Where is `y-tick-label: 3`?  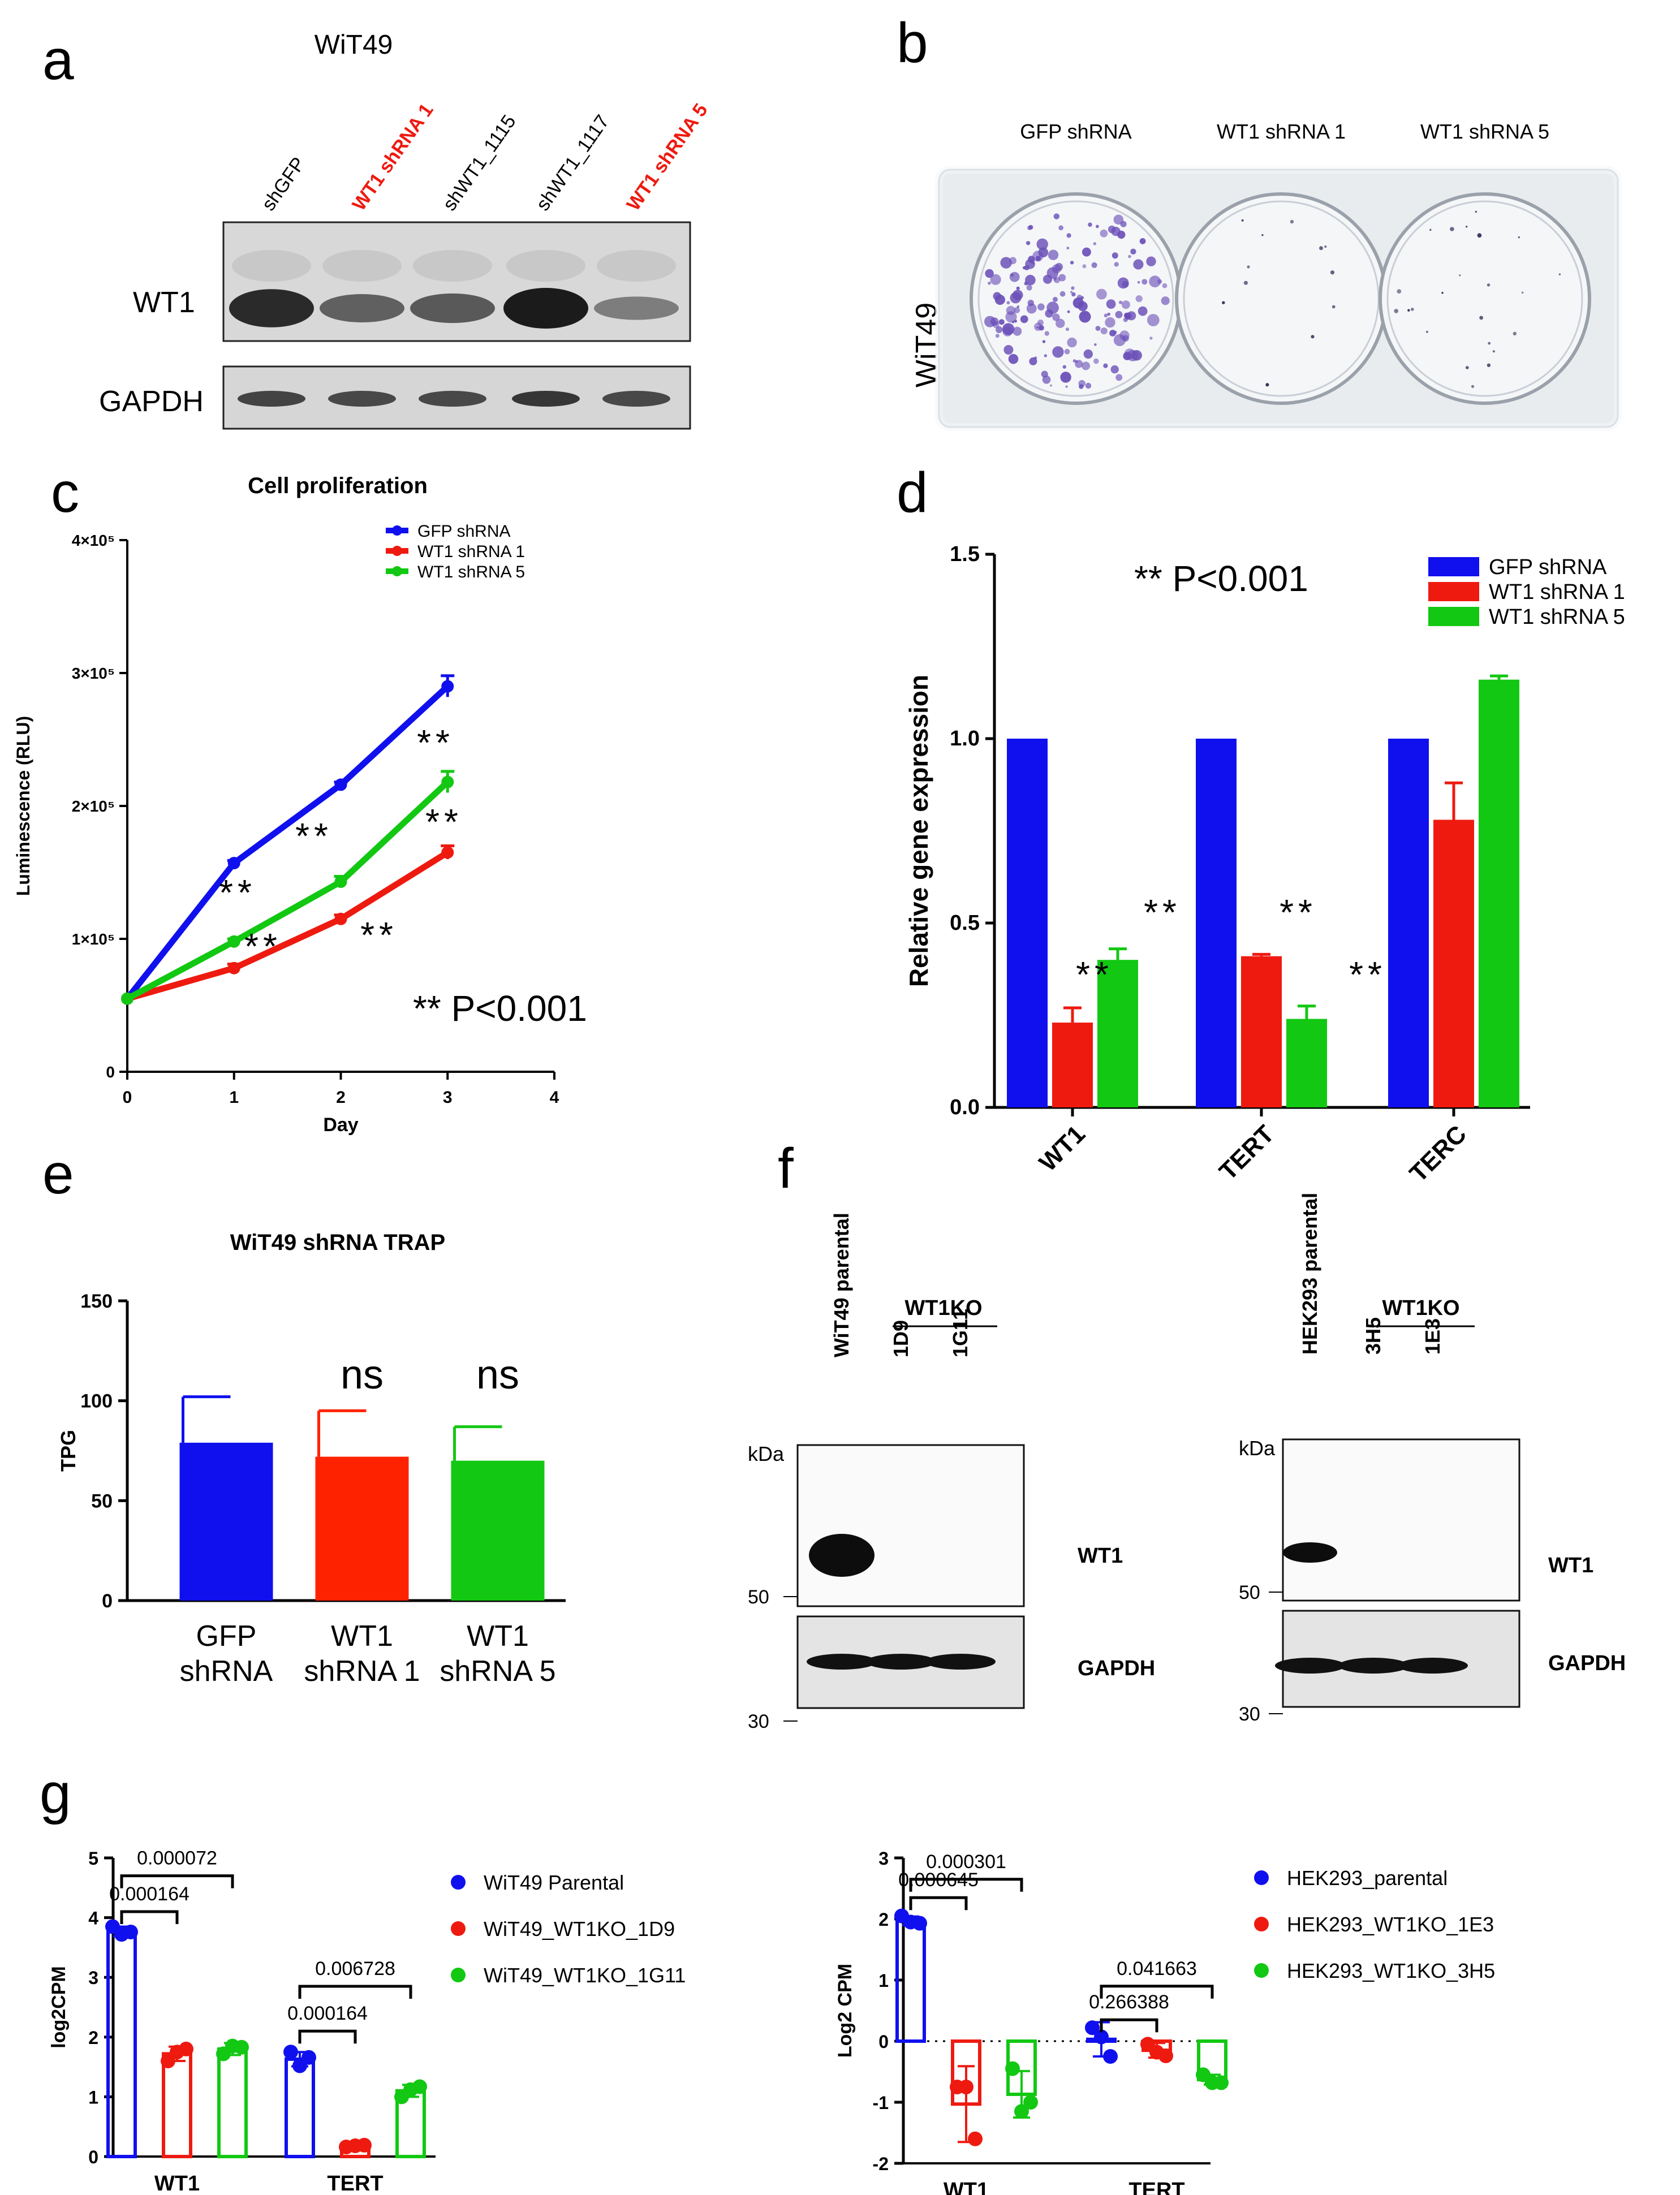
y-tick-label: 3 is located at coordinates (883, 1859).